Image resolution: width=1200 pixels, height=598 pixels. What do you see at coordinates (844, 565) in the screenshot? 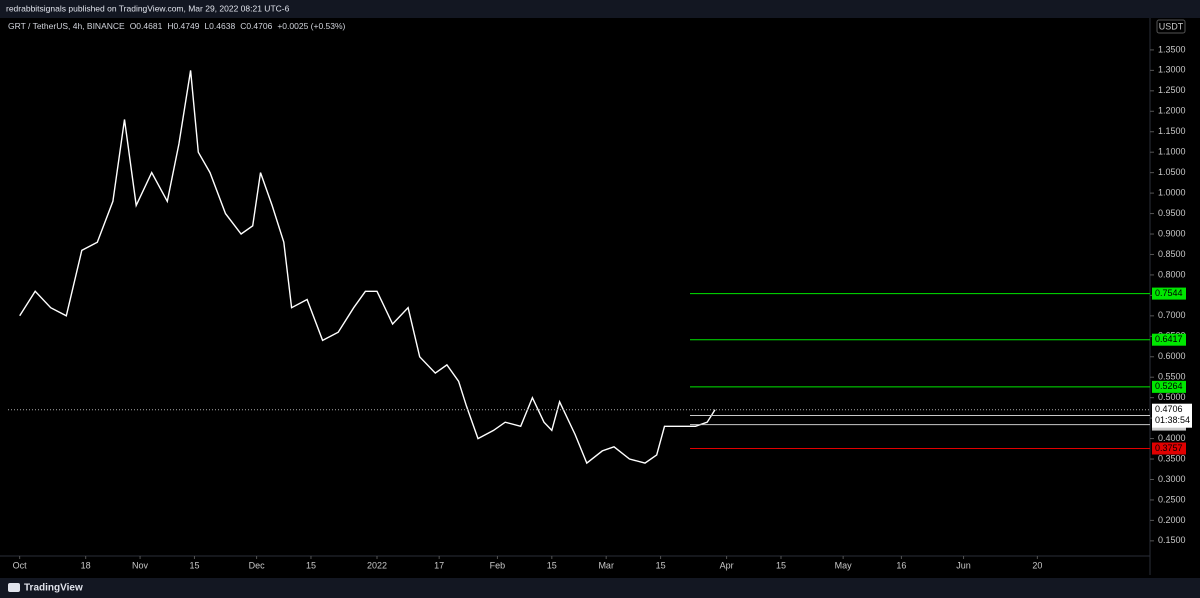
I see `x-tick-label: May` at bounding box center [844, 565].